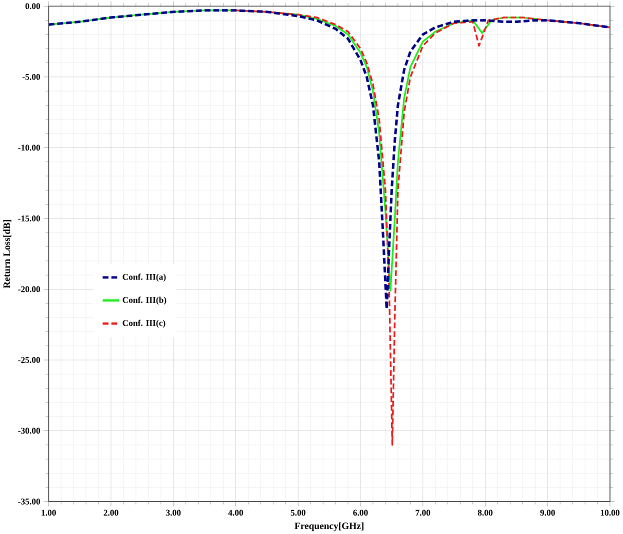 Image resolution: width=623 pixels, height=534 pixels. What do you see at coordinates (29, 359) in the screenshot?
I see `y-tick-label: -25.00` at bounding box center [29, 359].